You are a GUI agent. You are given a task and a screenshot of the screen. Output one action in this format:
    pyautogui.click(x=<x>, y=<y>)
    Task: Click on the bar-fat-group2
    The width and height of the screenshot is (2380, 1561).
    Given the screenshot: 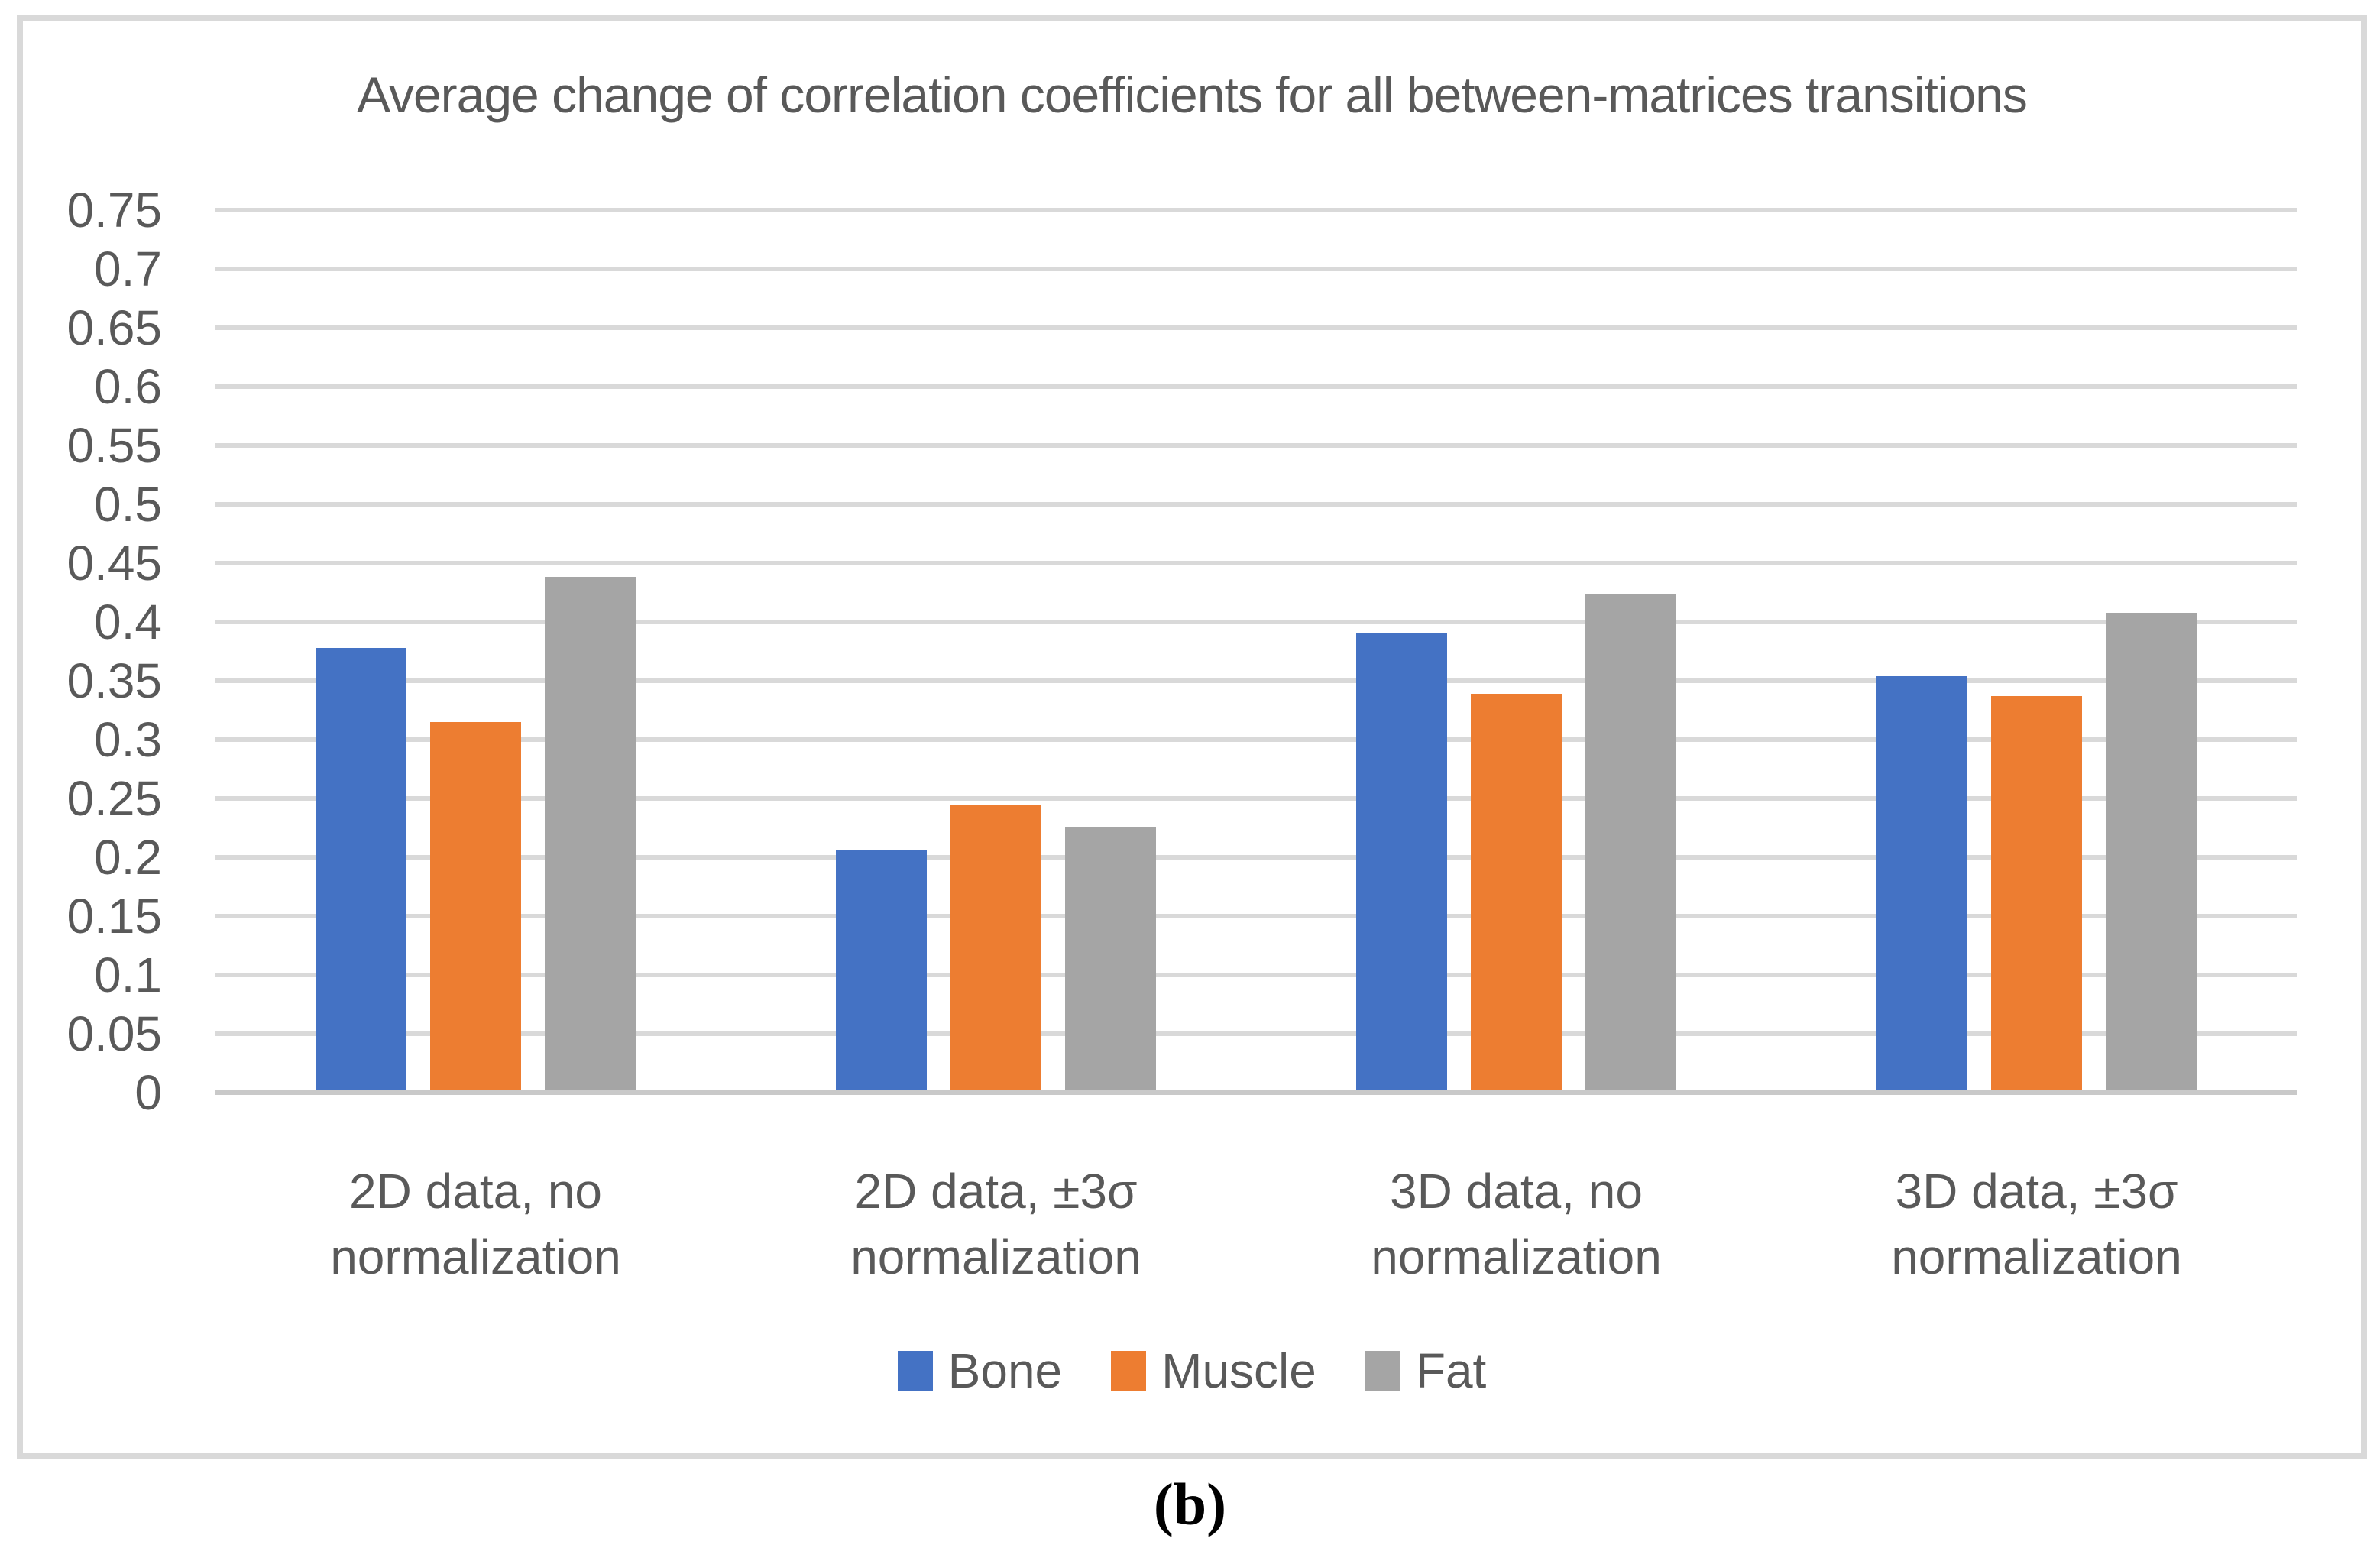 What is the action you would take?
    pyautogui.click(x=1110, y=960)
    